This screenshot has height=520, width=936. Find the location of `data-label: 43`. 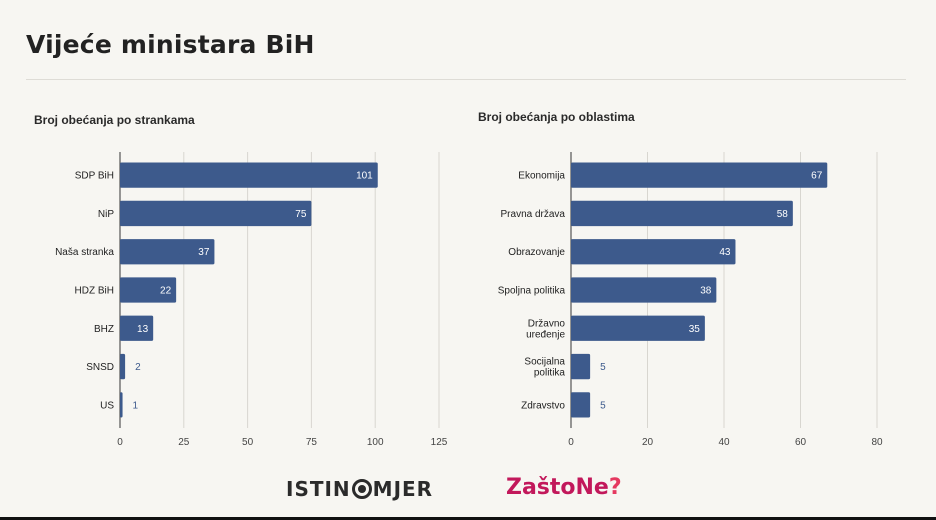

data-label: 43 is located at coordinates (725, 252).